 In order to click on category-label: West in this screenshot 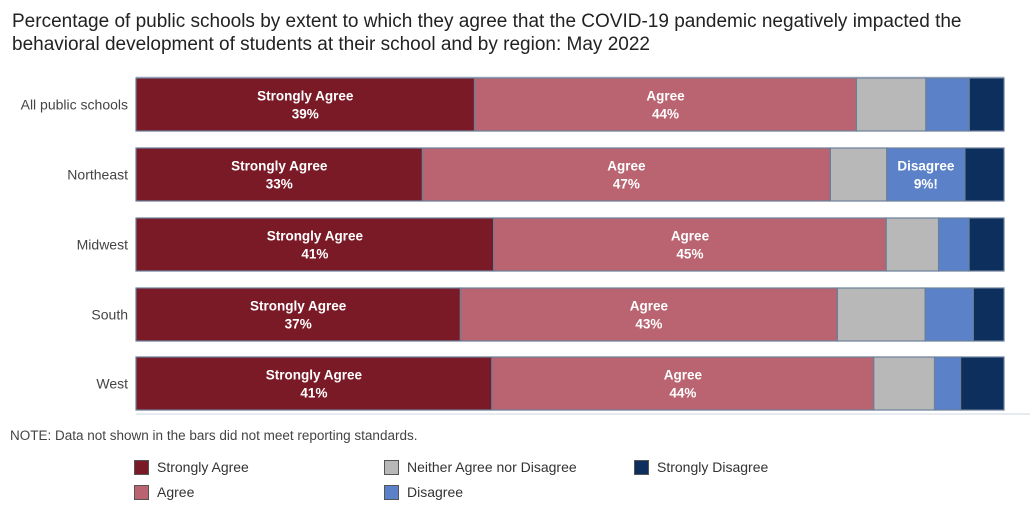, I will do `click(112, 384)`.